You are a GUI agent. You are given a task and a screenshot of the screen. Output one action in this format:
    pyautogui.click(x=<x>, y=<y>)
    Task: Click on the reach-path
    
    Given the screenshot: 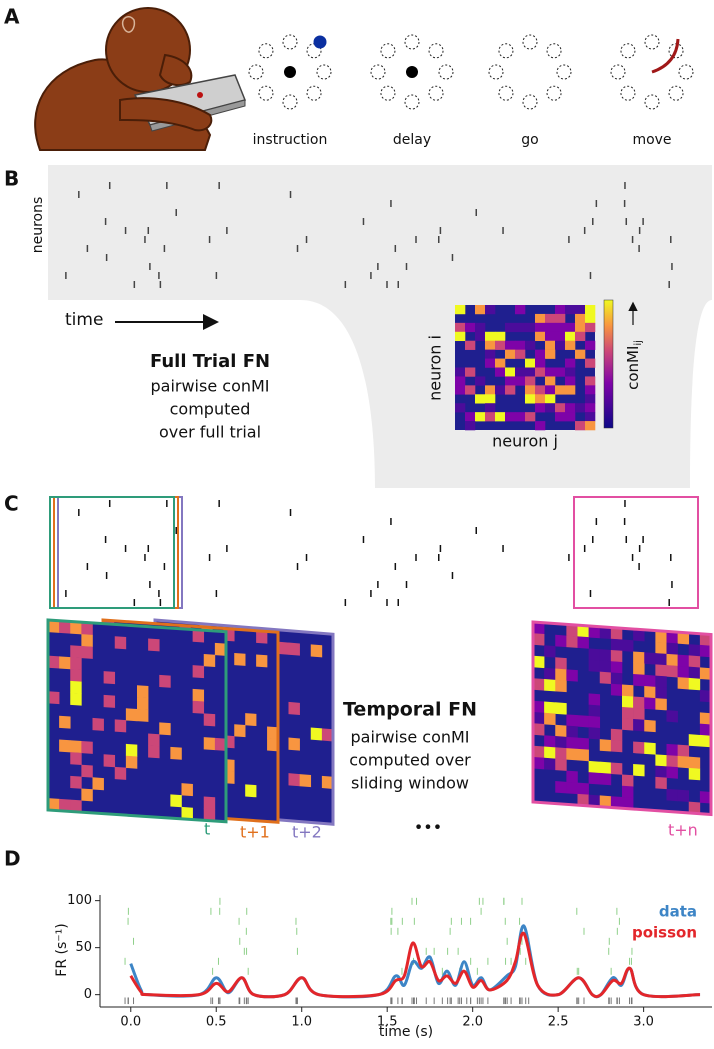 What is the action you would take?
    pyautogui.click(x=665, y=56)
    